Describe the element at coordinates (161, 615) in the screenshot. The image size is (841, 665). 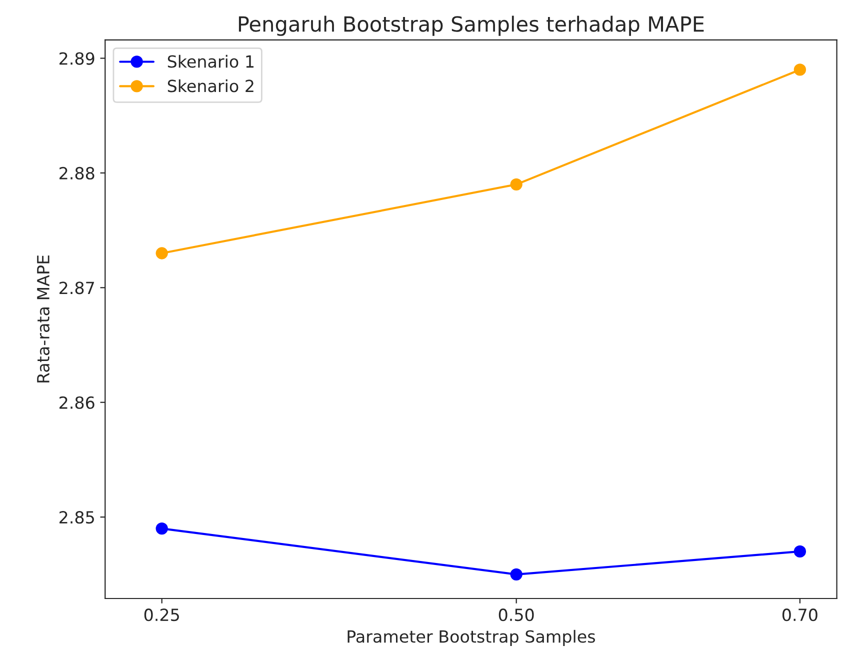
I see `x-tick-label: 0.25` at that location.